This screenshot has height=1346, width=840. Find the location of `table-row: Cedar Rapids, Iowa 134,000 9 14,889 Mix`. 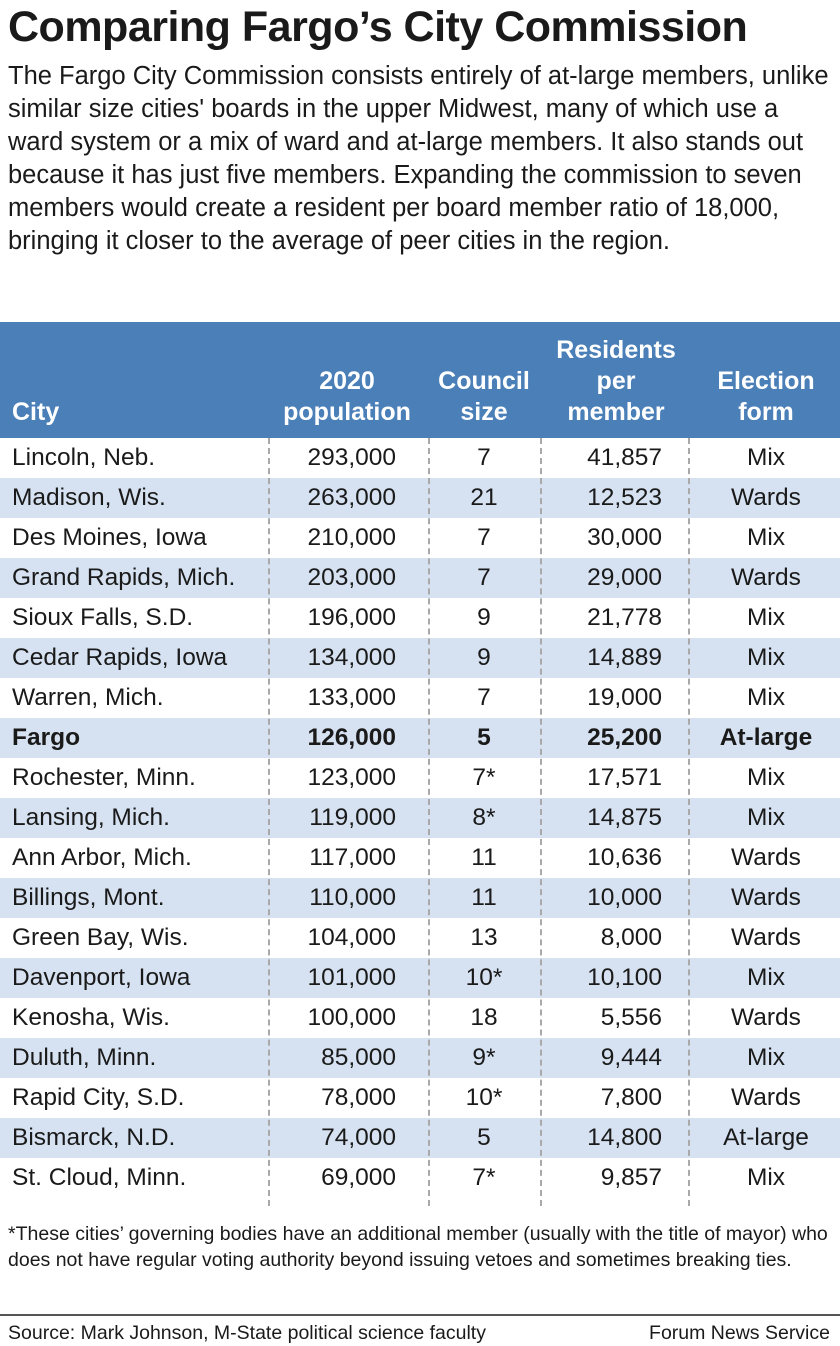

table-row: Cedar Rapids, Iowa 134,000 9 14,889 Mix is located at coordinates (420, 658).